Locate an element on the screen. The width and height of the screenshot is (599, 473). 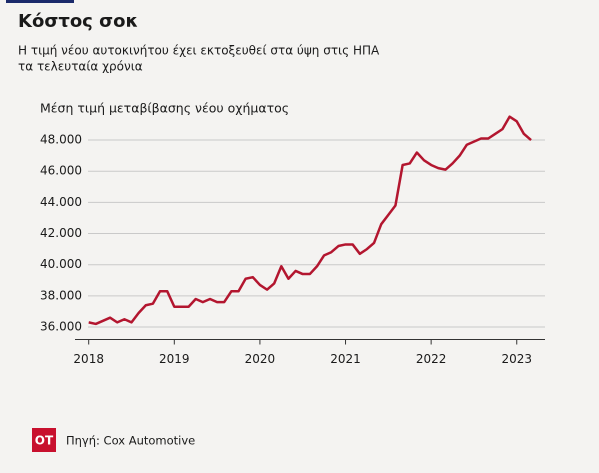
accent-bar is located at coordinates (40, 1).